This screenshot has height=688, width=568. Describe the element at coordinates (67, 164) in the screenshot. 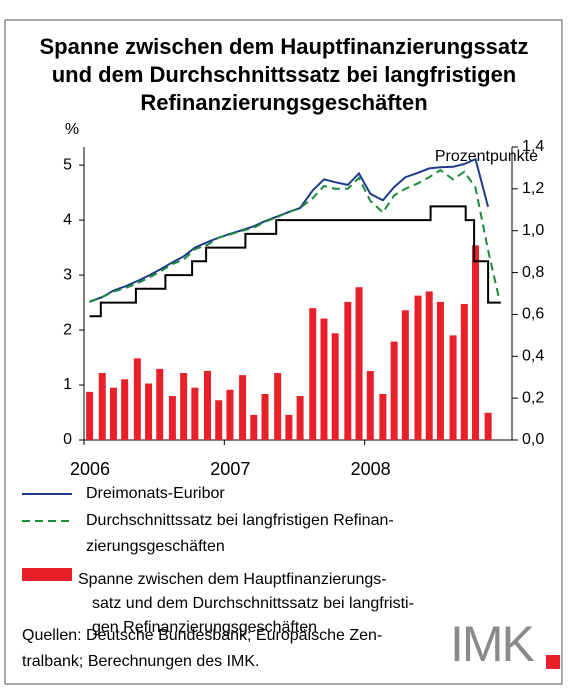

I see `y-tick-label: 5` at that location.